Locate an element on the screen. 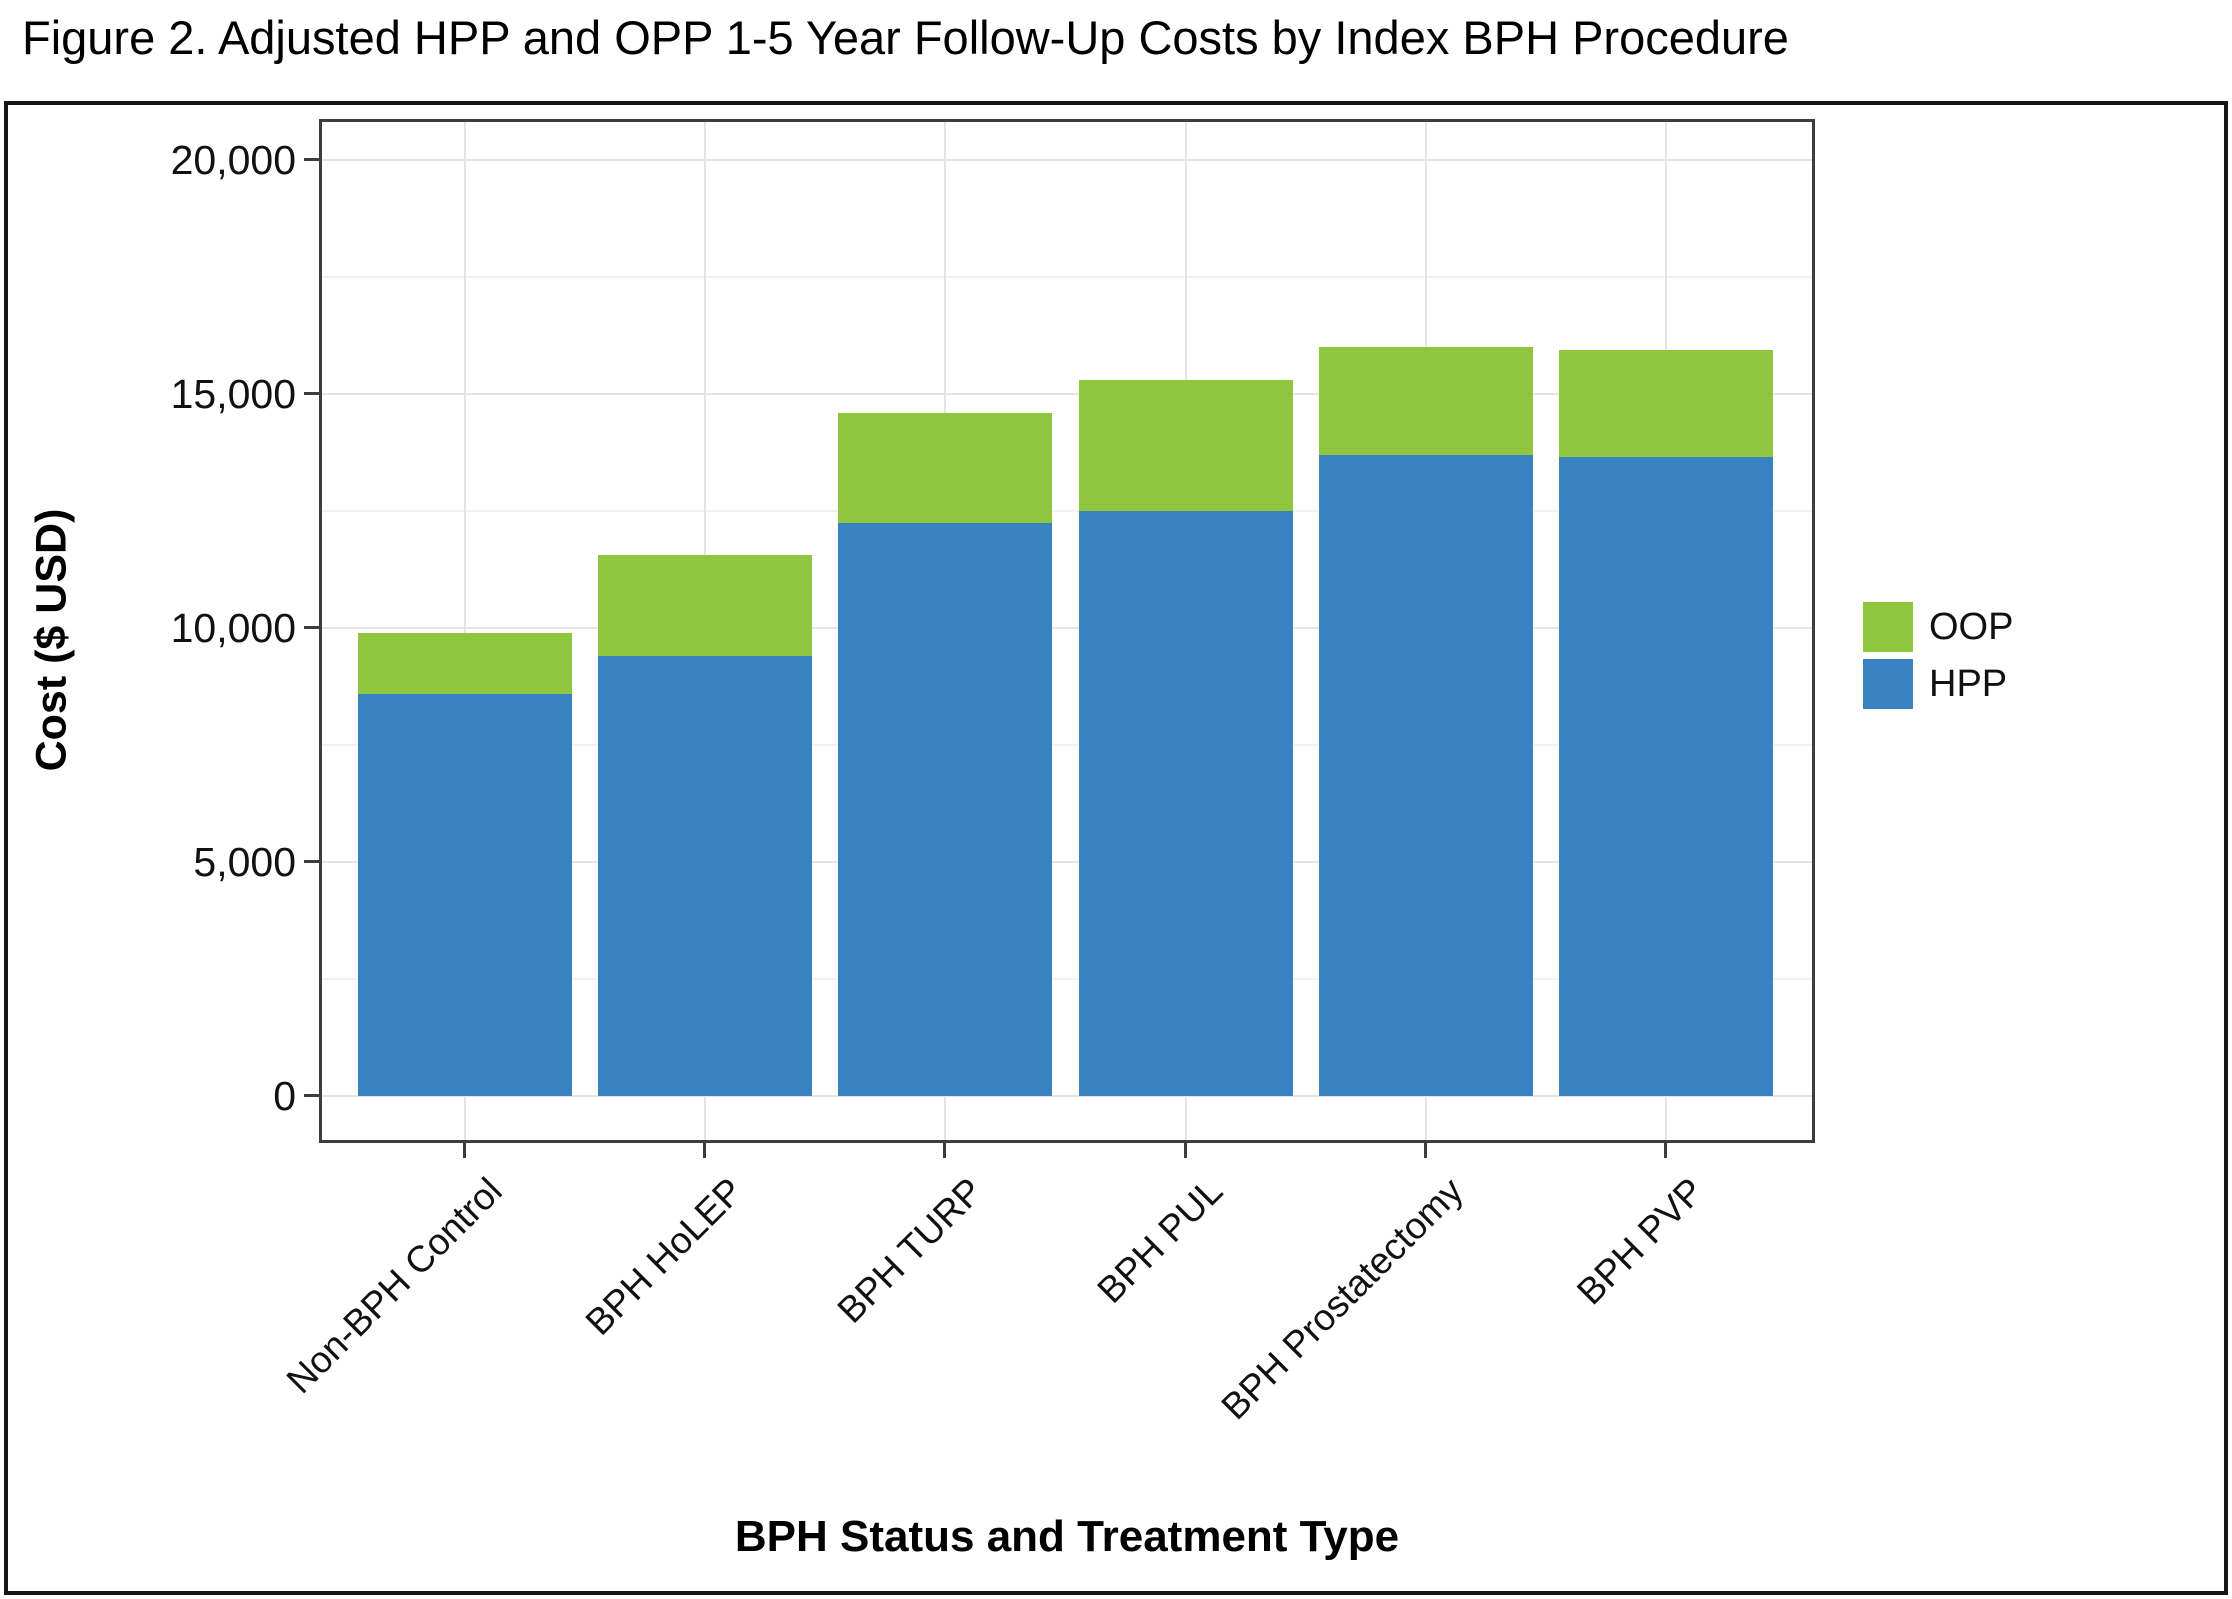 This screenshot has height=1599, width=2232. legend: OOP HPP is located at coordinates (1938, 659).